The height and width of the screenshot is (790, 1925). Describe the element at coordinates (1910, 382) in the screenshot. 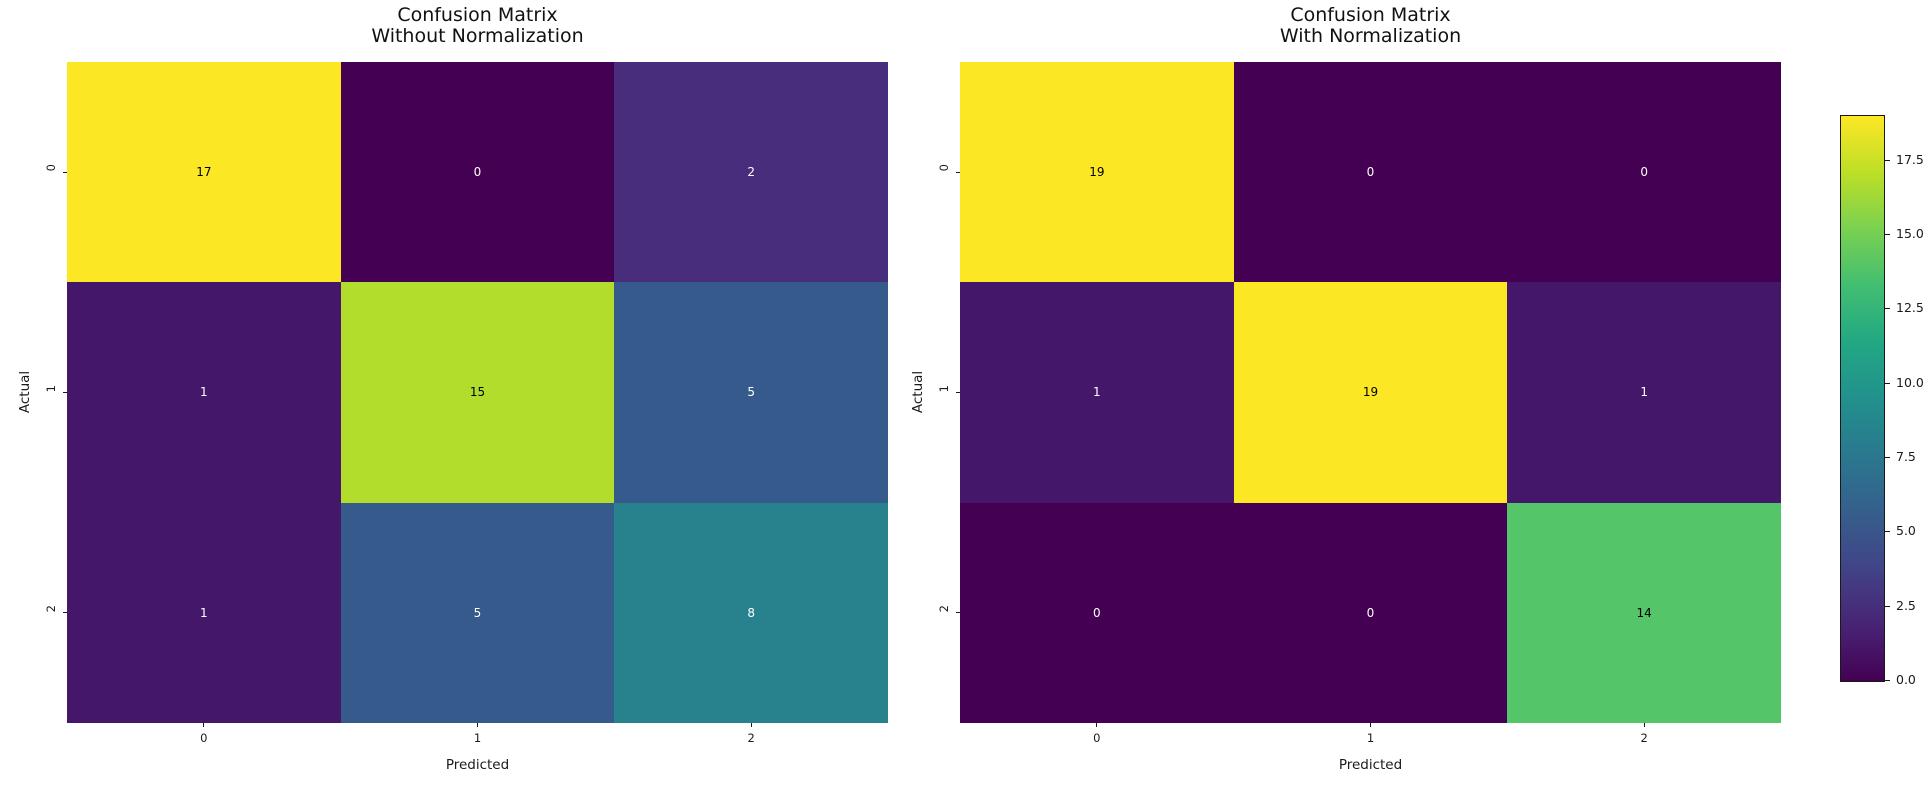

I see `colorbar-tick-label: 10.0` at that location.